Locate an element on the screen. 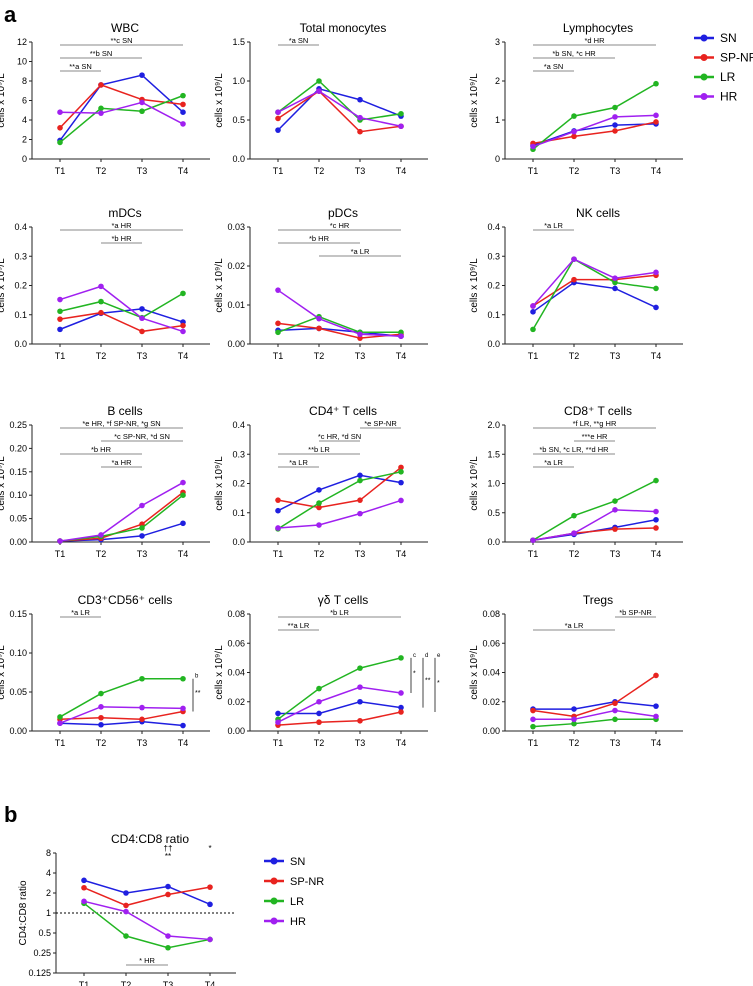 This screenshot has height=986, width=753. y-tick-label: 0.08 is located at coordinates (491, 614).